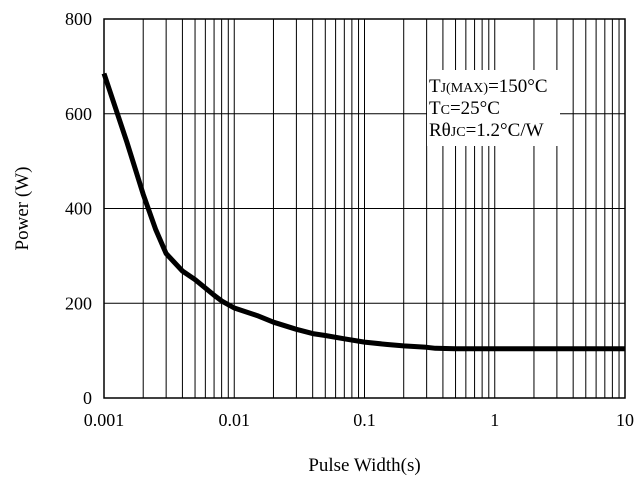  What do you see at coordinates (464, 108) in the screenshot?
I see `annotation-line: TC=25°C` at bounding box center [464, 108].